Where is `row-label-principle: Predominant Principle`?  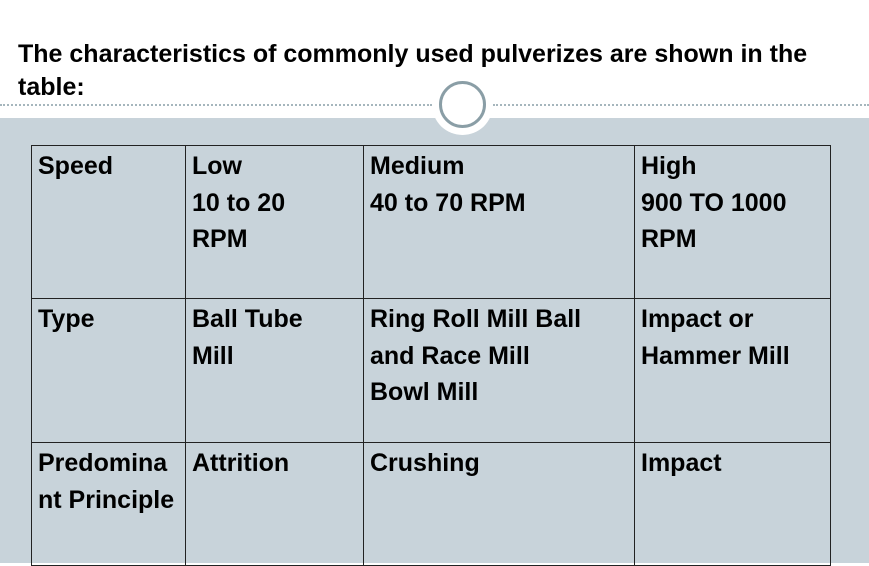
row-label-principle: Predominant Principle is located at coordinates (108, 504).